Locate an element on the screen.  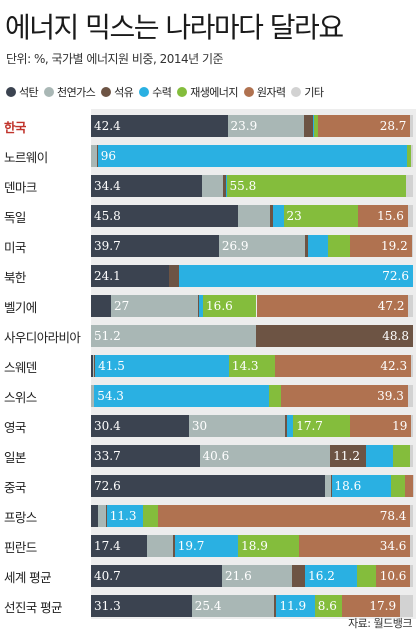
data-label: 27 is located at coordinates (121, 306).